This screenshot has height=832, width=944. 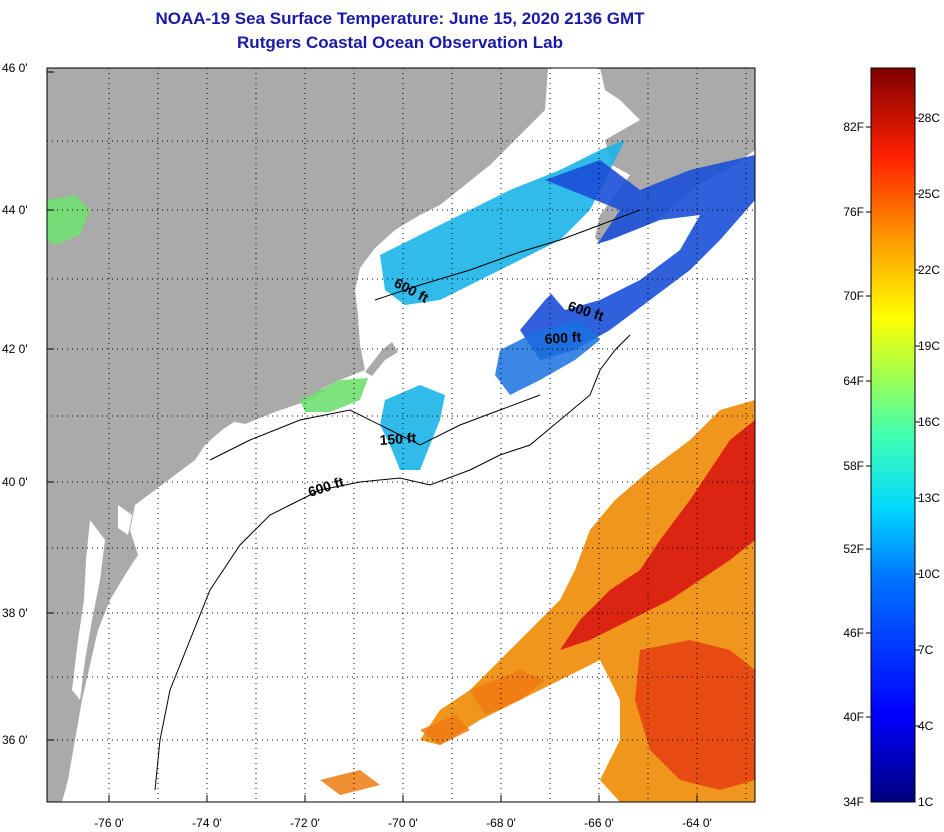 I want to click on lon-label-70: -70 0', so click(x=403, y=823).